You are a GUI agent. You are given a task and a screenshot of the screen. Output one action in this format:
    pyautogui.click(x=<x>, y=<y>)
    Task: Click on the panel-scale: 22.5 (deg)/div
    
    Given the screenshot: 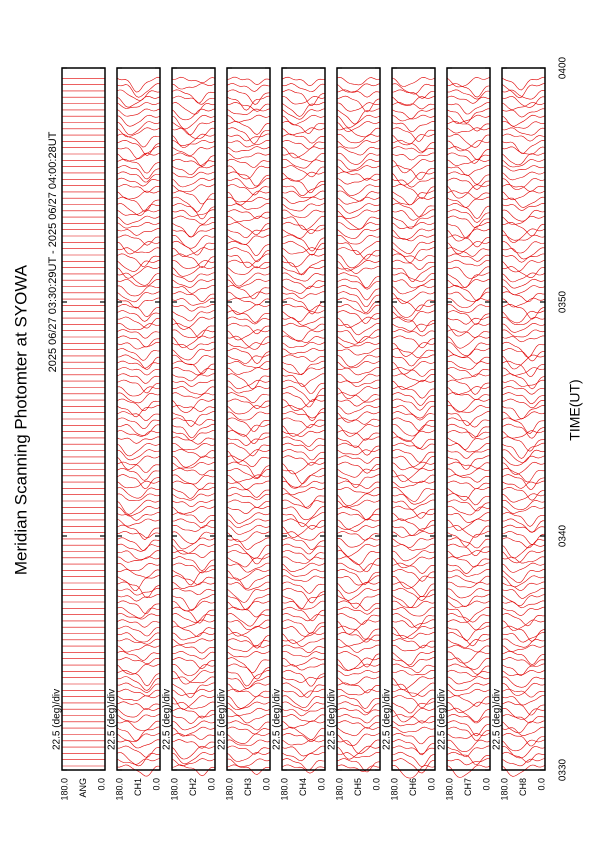 What is the action you would take?
    pyautogui.click(x=57, y=719)
    